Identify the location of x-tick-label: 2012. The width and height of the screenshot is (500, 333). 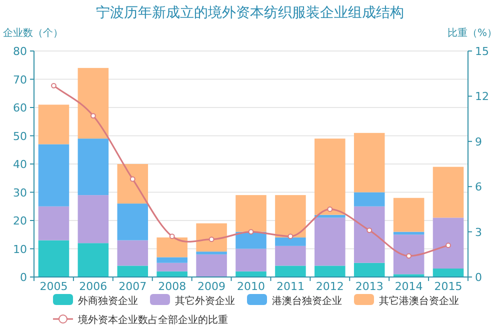
(330, 286).